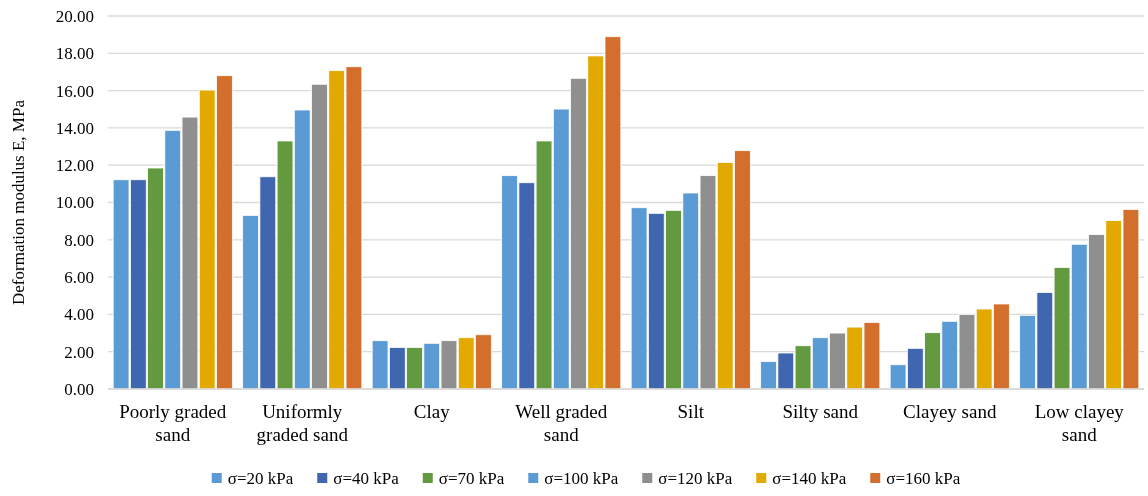 The image size is (1148, 496). I want to click on x-tick-label: Silt, so click(691, 411).